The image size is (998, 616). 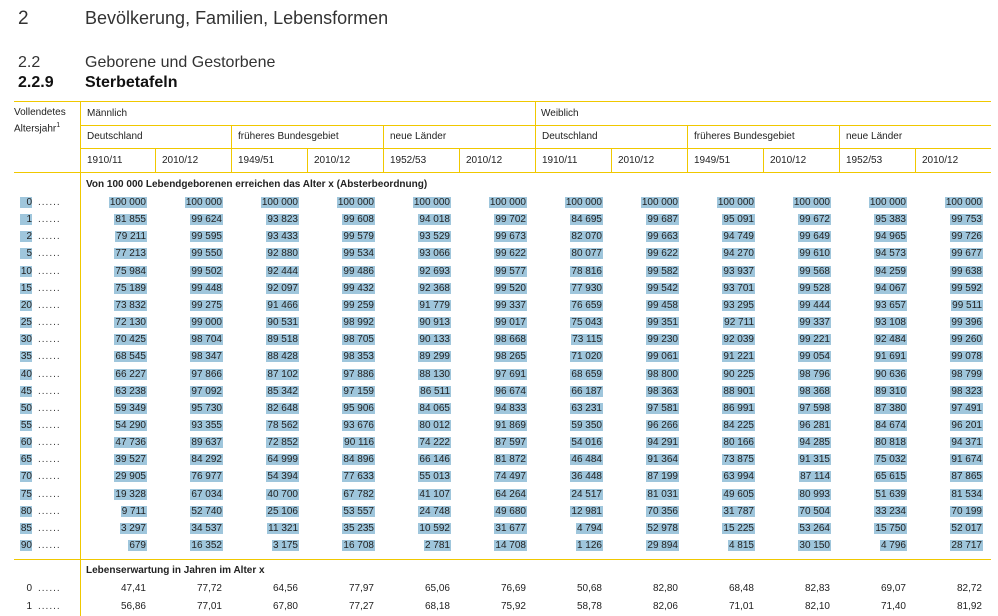 I want to click on table-cell: 98 796, so click(x=797, y=374).